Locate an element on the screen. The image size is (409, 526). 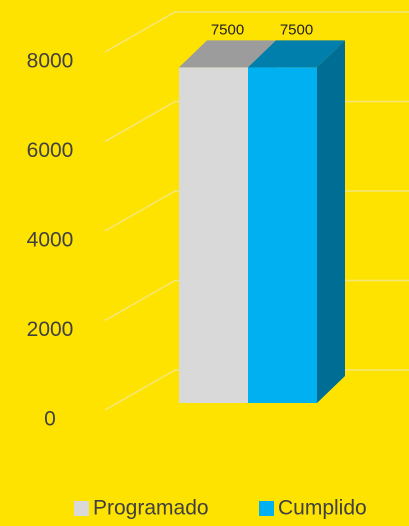
y-tick-label: 0 is located at coordinates (50, 419).